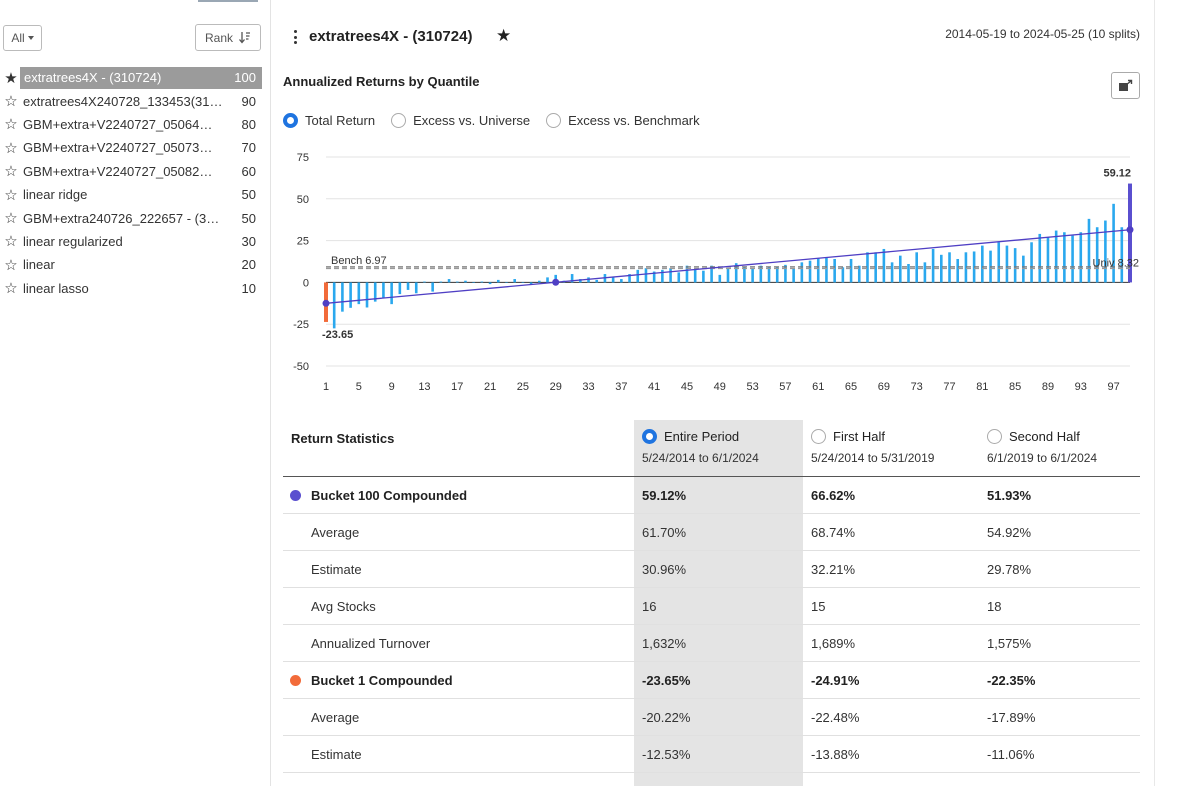  What do you see at coordinates (131, 100) in the screenshot?
I see `model-list-item: ☆ extratrees4X240728_133453(31… 90` at bounding box center [131, 100].